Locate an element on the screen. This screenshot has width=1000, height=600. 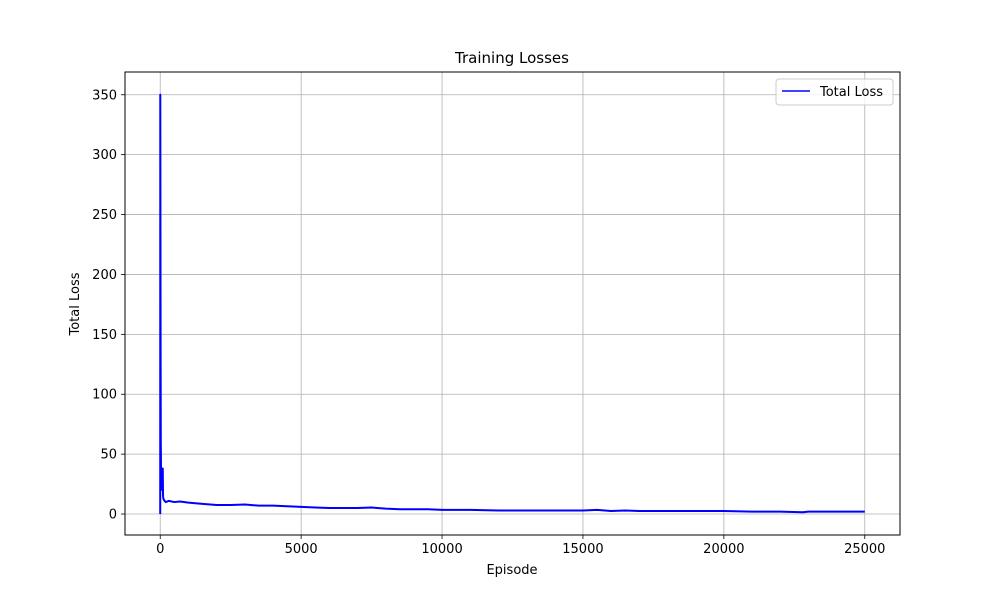
y-tick-label: 150 is located at coordinates (104, 335).